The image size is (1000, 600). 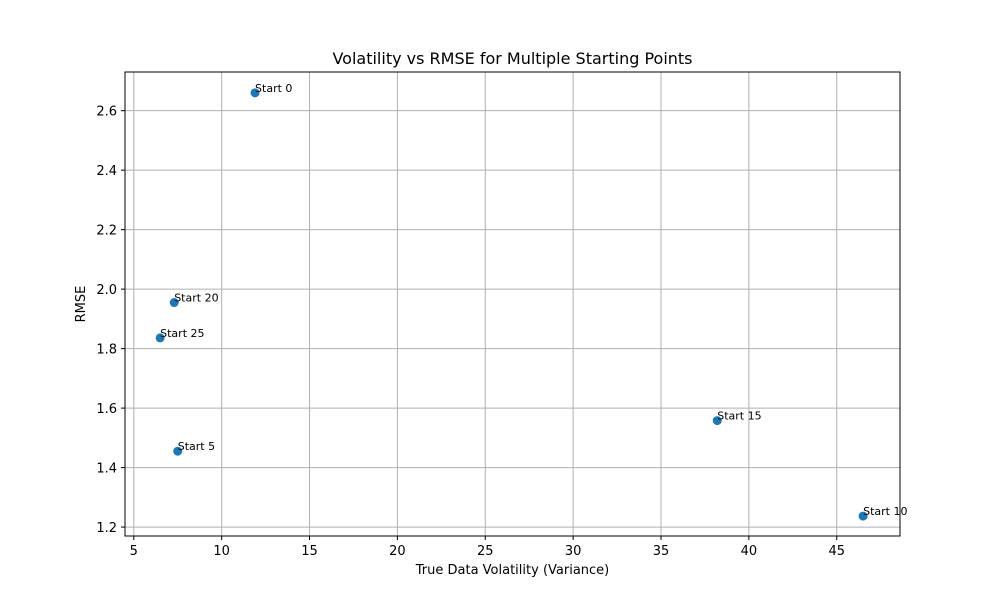 What do you see at coordinates (106, 350) in the screenshot?
I see `y-tick-label: 1.8` at bounding box center [106, 350].